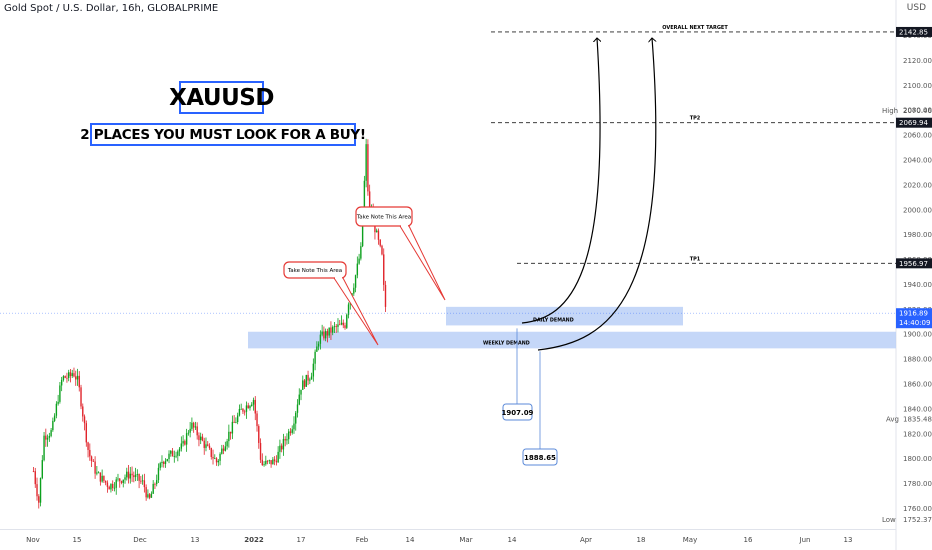 The width and height of the screenshot is (932, 550). What do you see at coordinates (362, 540) in the screenshot?
I see `time-tick: Feb` at bounding box center [362, 540].